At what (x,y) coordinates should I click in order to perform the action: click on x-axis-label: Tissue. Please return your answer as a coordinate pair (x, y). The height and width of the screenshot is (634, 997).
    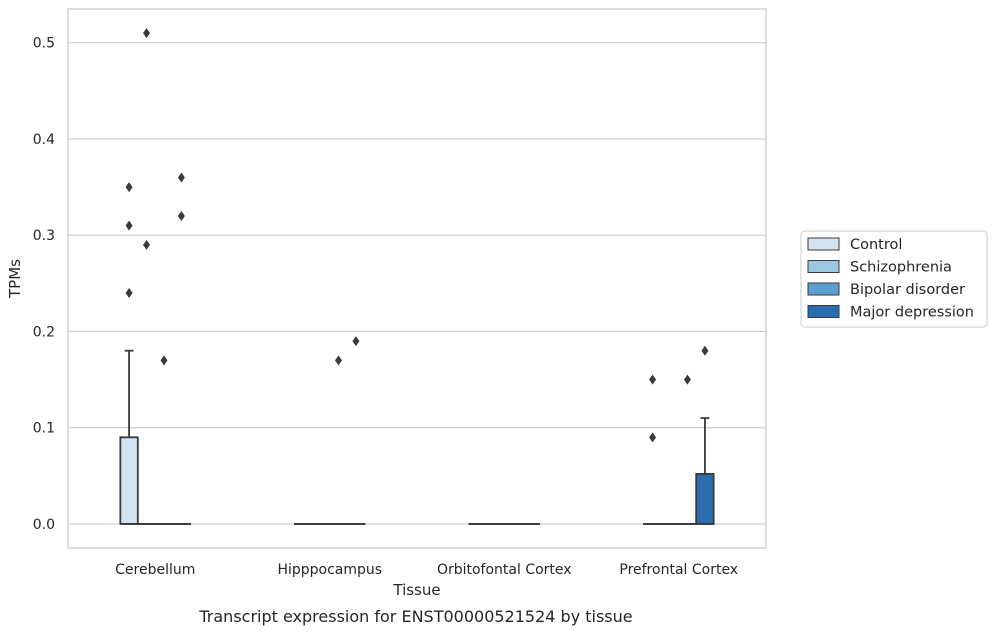
    Looking at the image, I should click on (416, 590).